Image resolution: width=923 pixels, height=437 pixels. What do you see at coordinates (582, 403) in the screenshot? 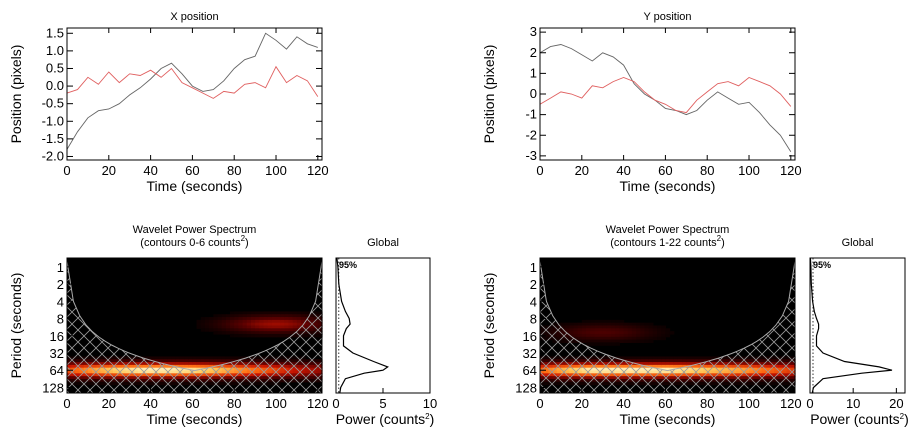
I see `x-tick-label: 20` at bounding box center [582, 403].